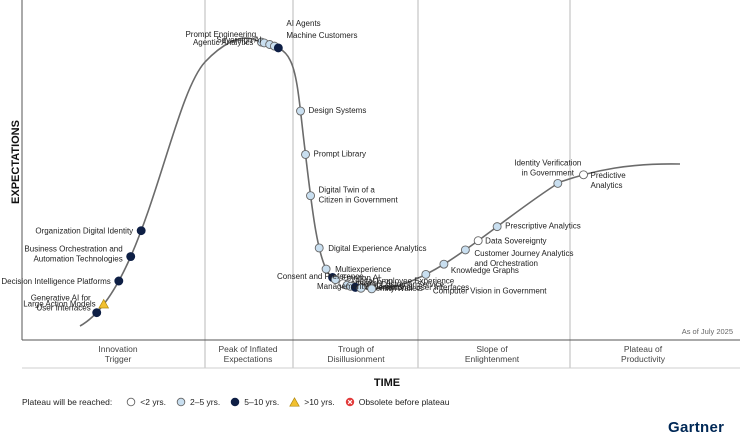 This screenshot has width=750, height=436. I want to click on technology-label-line: Prescriptive Analytics, so click(543, 226).